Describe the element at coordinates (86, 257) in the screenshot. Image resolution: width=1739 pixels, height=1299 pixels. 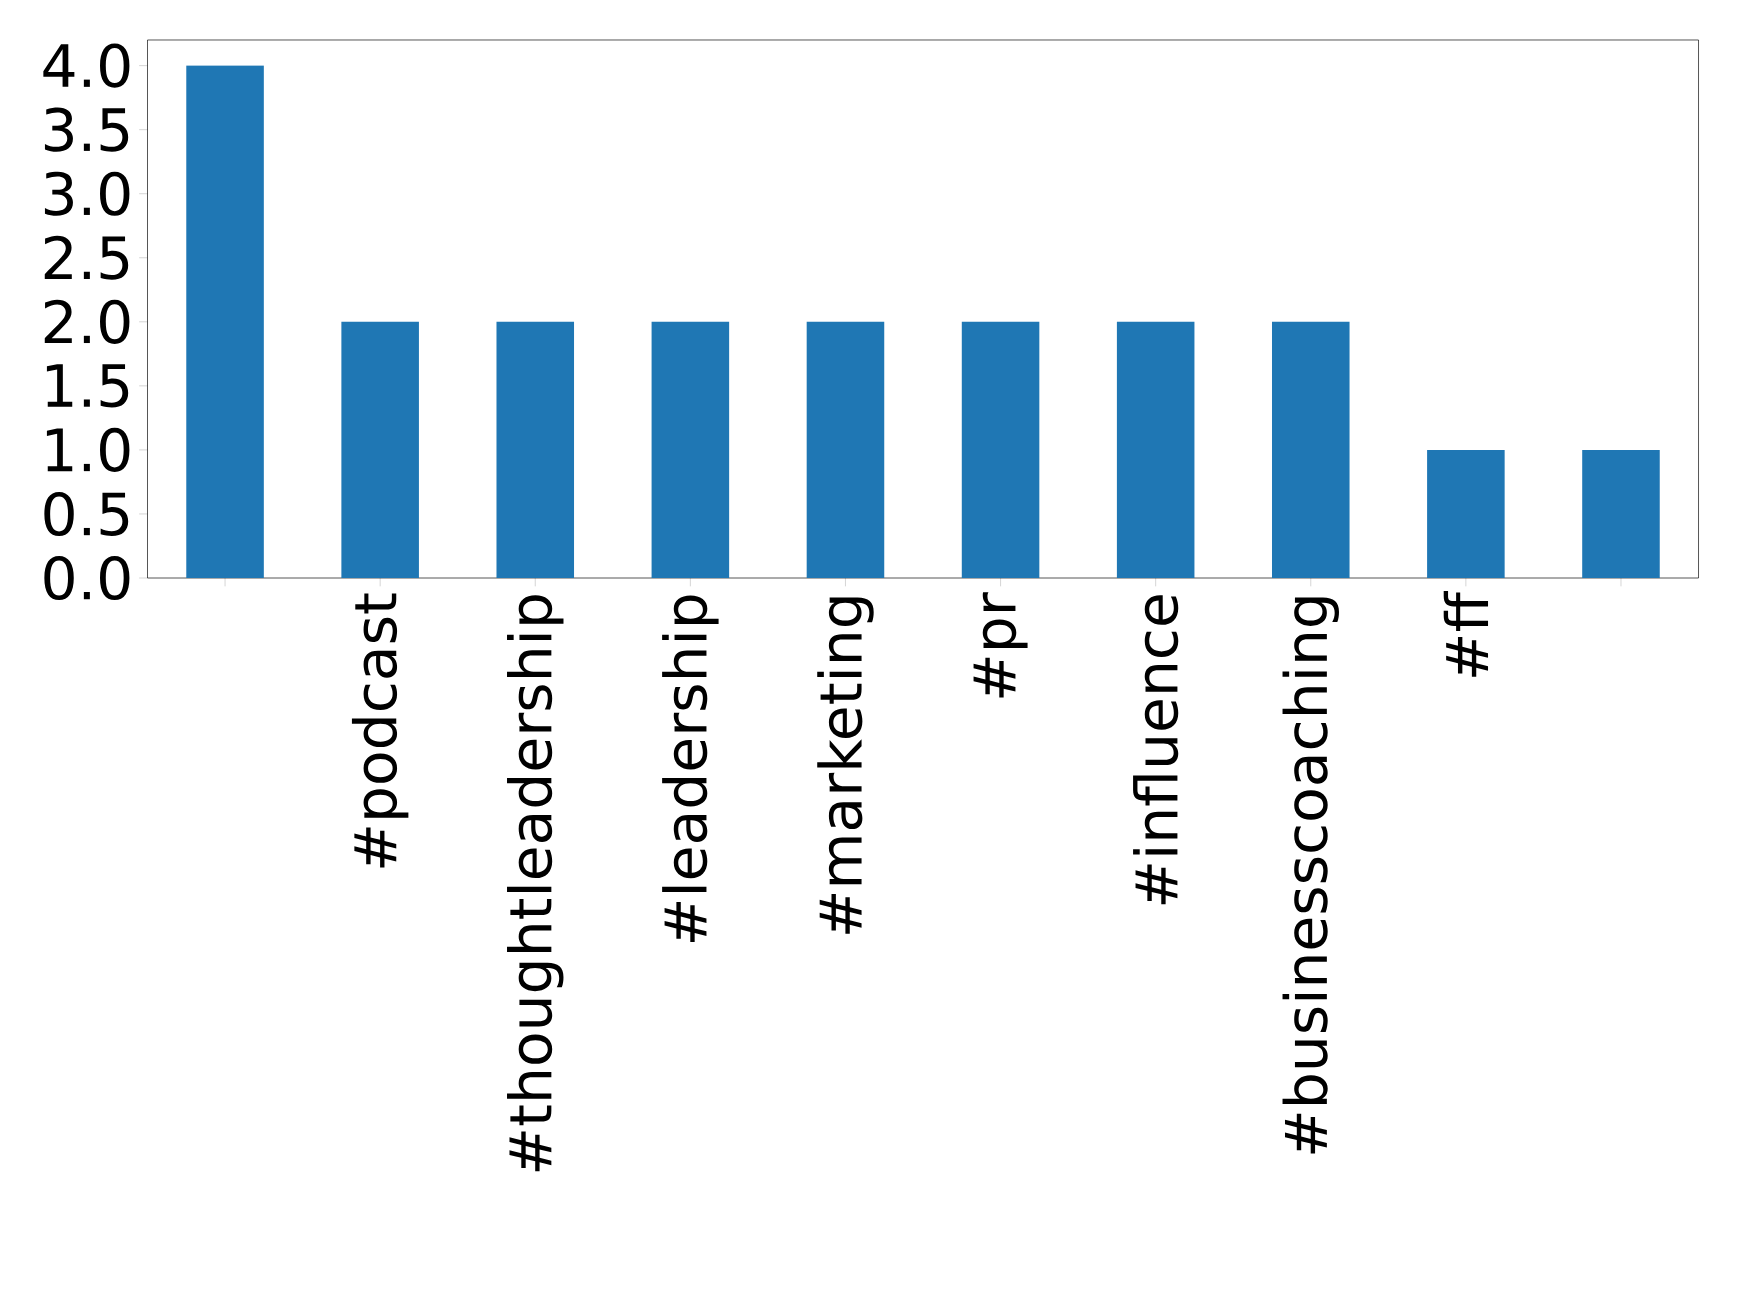
I see `y-tick-label: 2.5` at that location.